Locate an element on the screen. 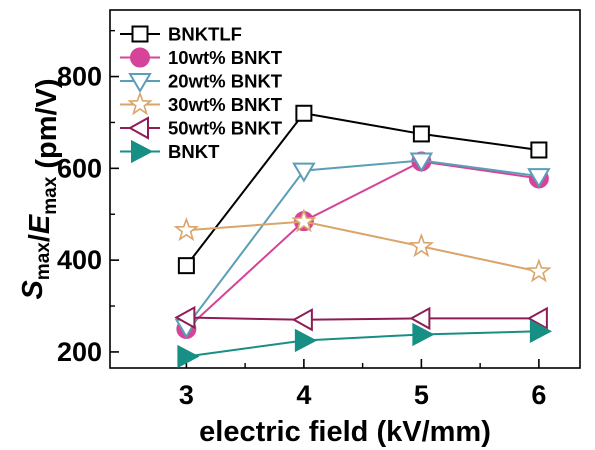 This screenshot has width=595, height=450. legend-label: 50wt% BNKT is located at coordinates (225, 128).